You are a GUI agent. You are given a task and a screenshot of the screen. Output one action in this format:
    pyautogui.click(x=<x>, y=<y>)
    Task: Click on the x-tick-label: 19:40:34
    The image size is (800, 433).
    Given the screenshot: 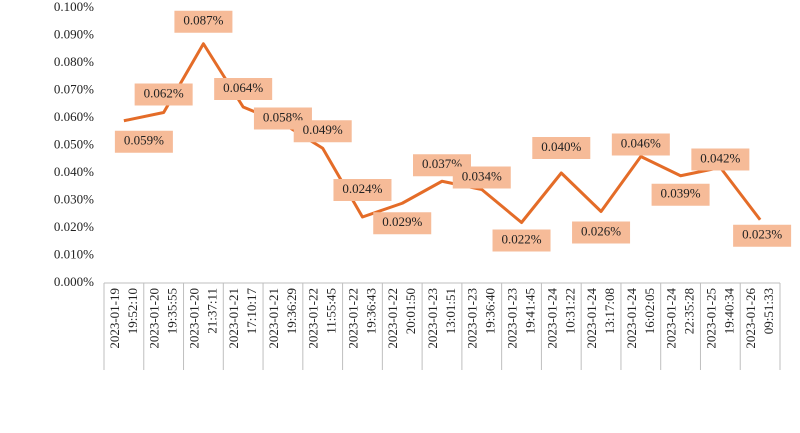 What is the action you would take?
    pyautogui.click(x=728, y=311)
    